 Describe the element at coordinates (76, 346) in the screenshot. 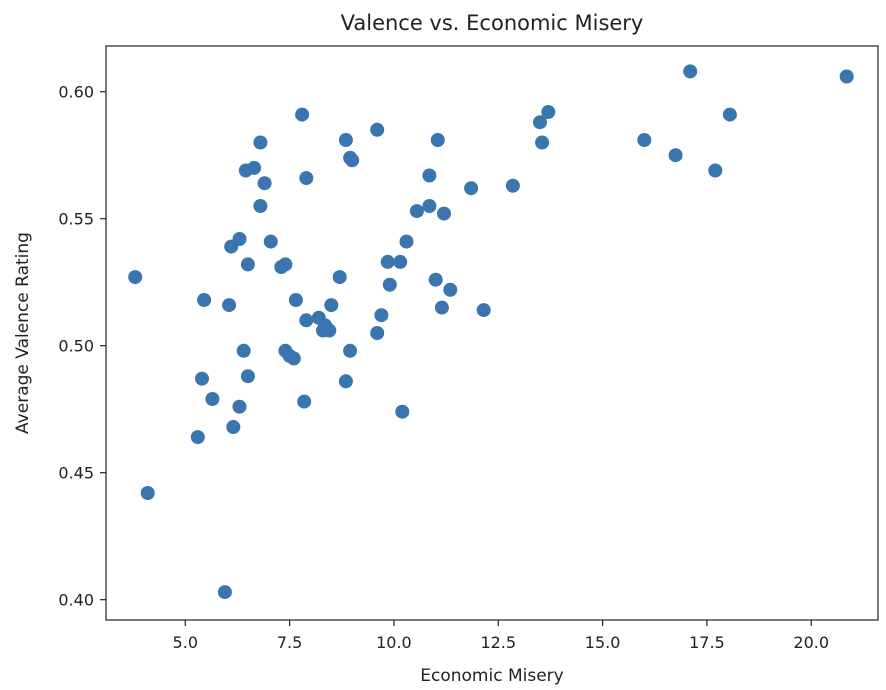

I see `y-tick-label: 0.50` at that location.